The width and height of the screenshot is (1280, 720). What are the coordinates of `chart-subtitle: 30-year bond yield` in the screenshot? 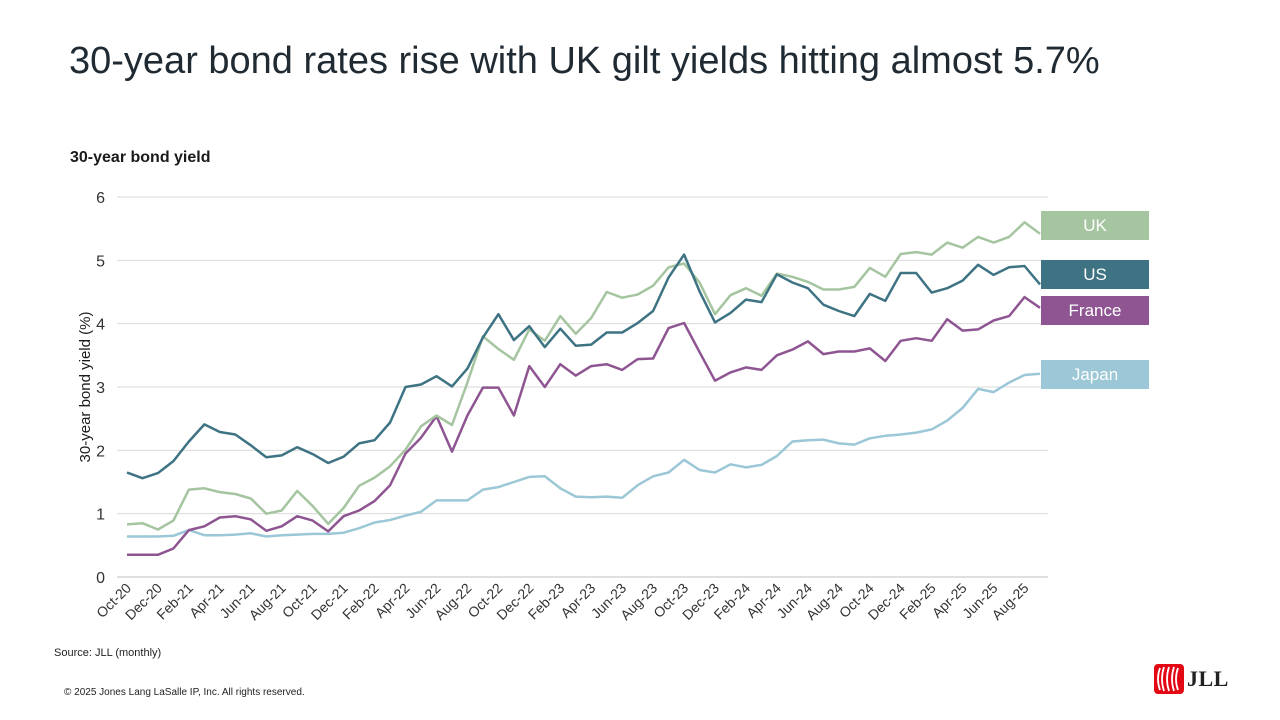 It's located at (140, 157).